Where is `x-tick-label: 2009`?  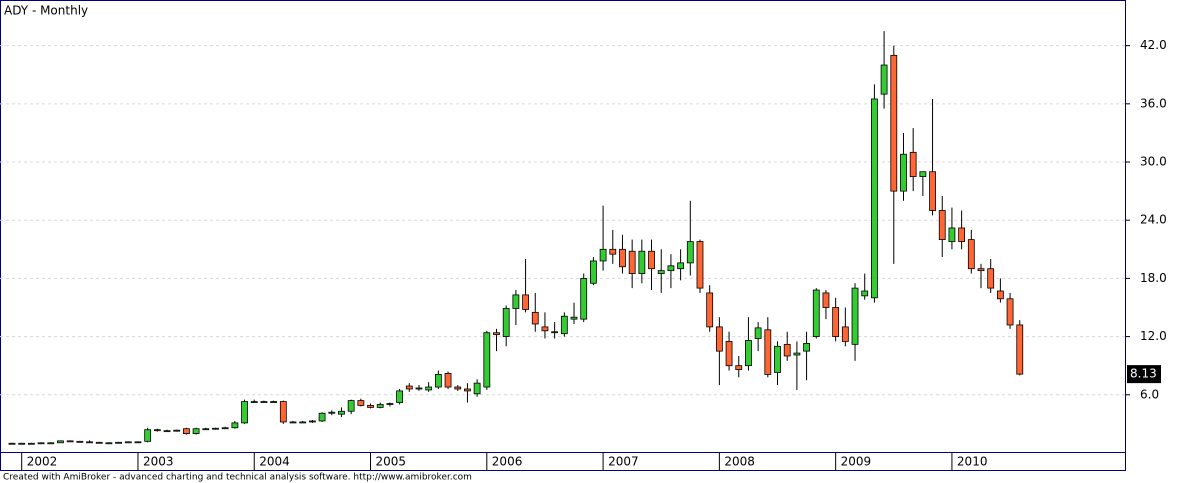
x-tick-label: 2009 is located at coordinates (856, 462).